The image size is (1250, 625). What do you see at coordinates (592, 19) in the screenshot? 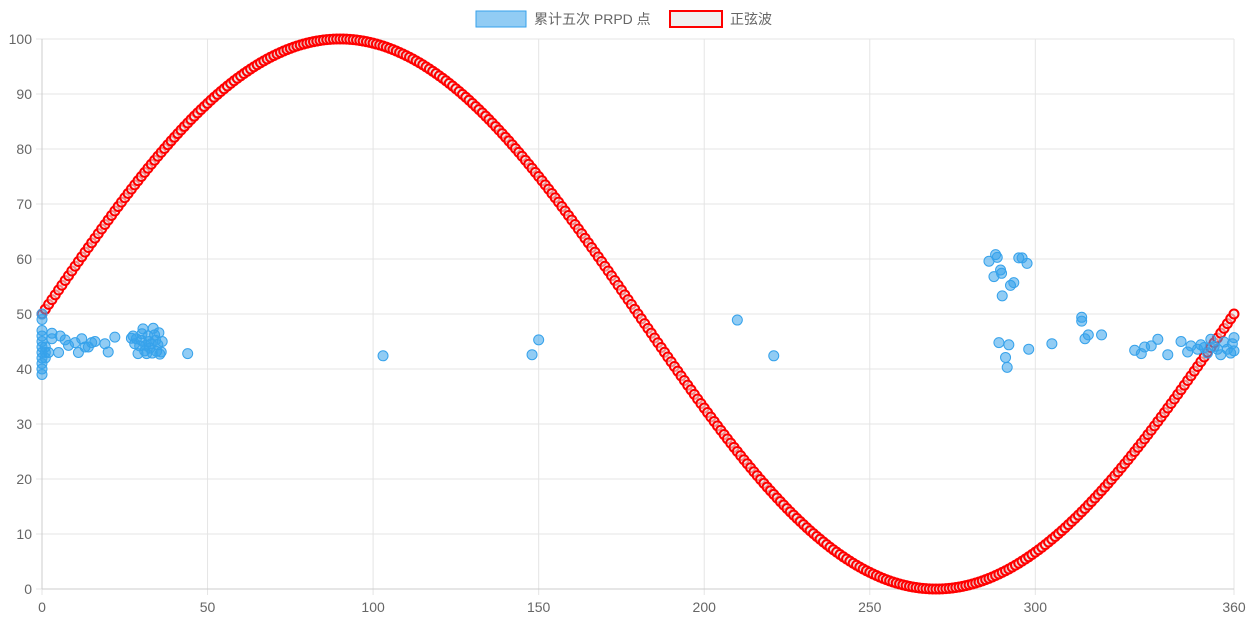
I see `legend-label: 累计五次 PRPD 点` at bounding box center [592, 19].